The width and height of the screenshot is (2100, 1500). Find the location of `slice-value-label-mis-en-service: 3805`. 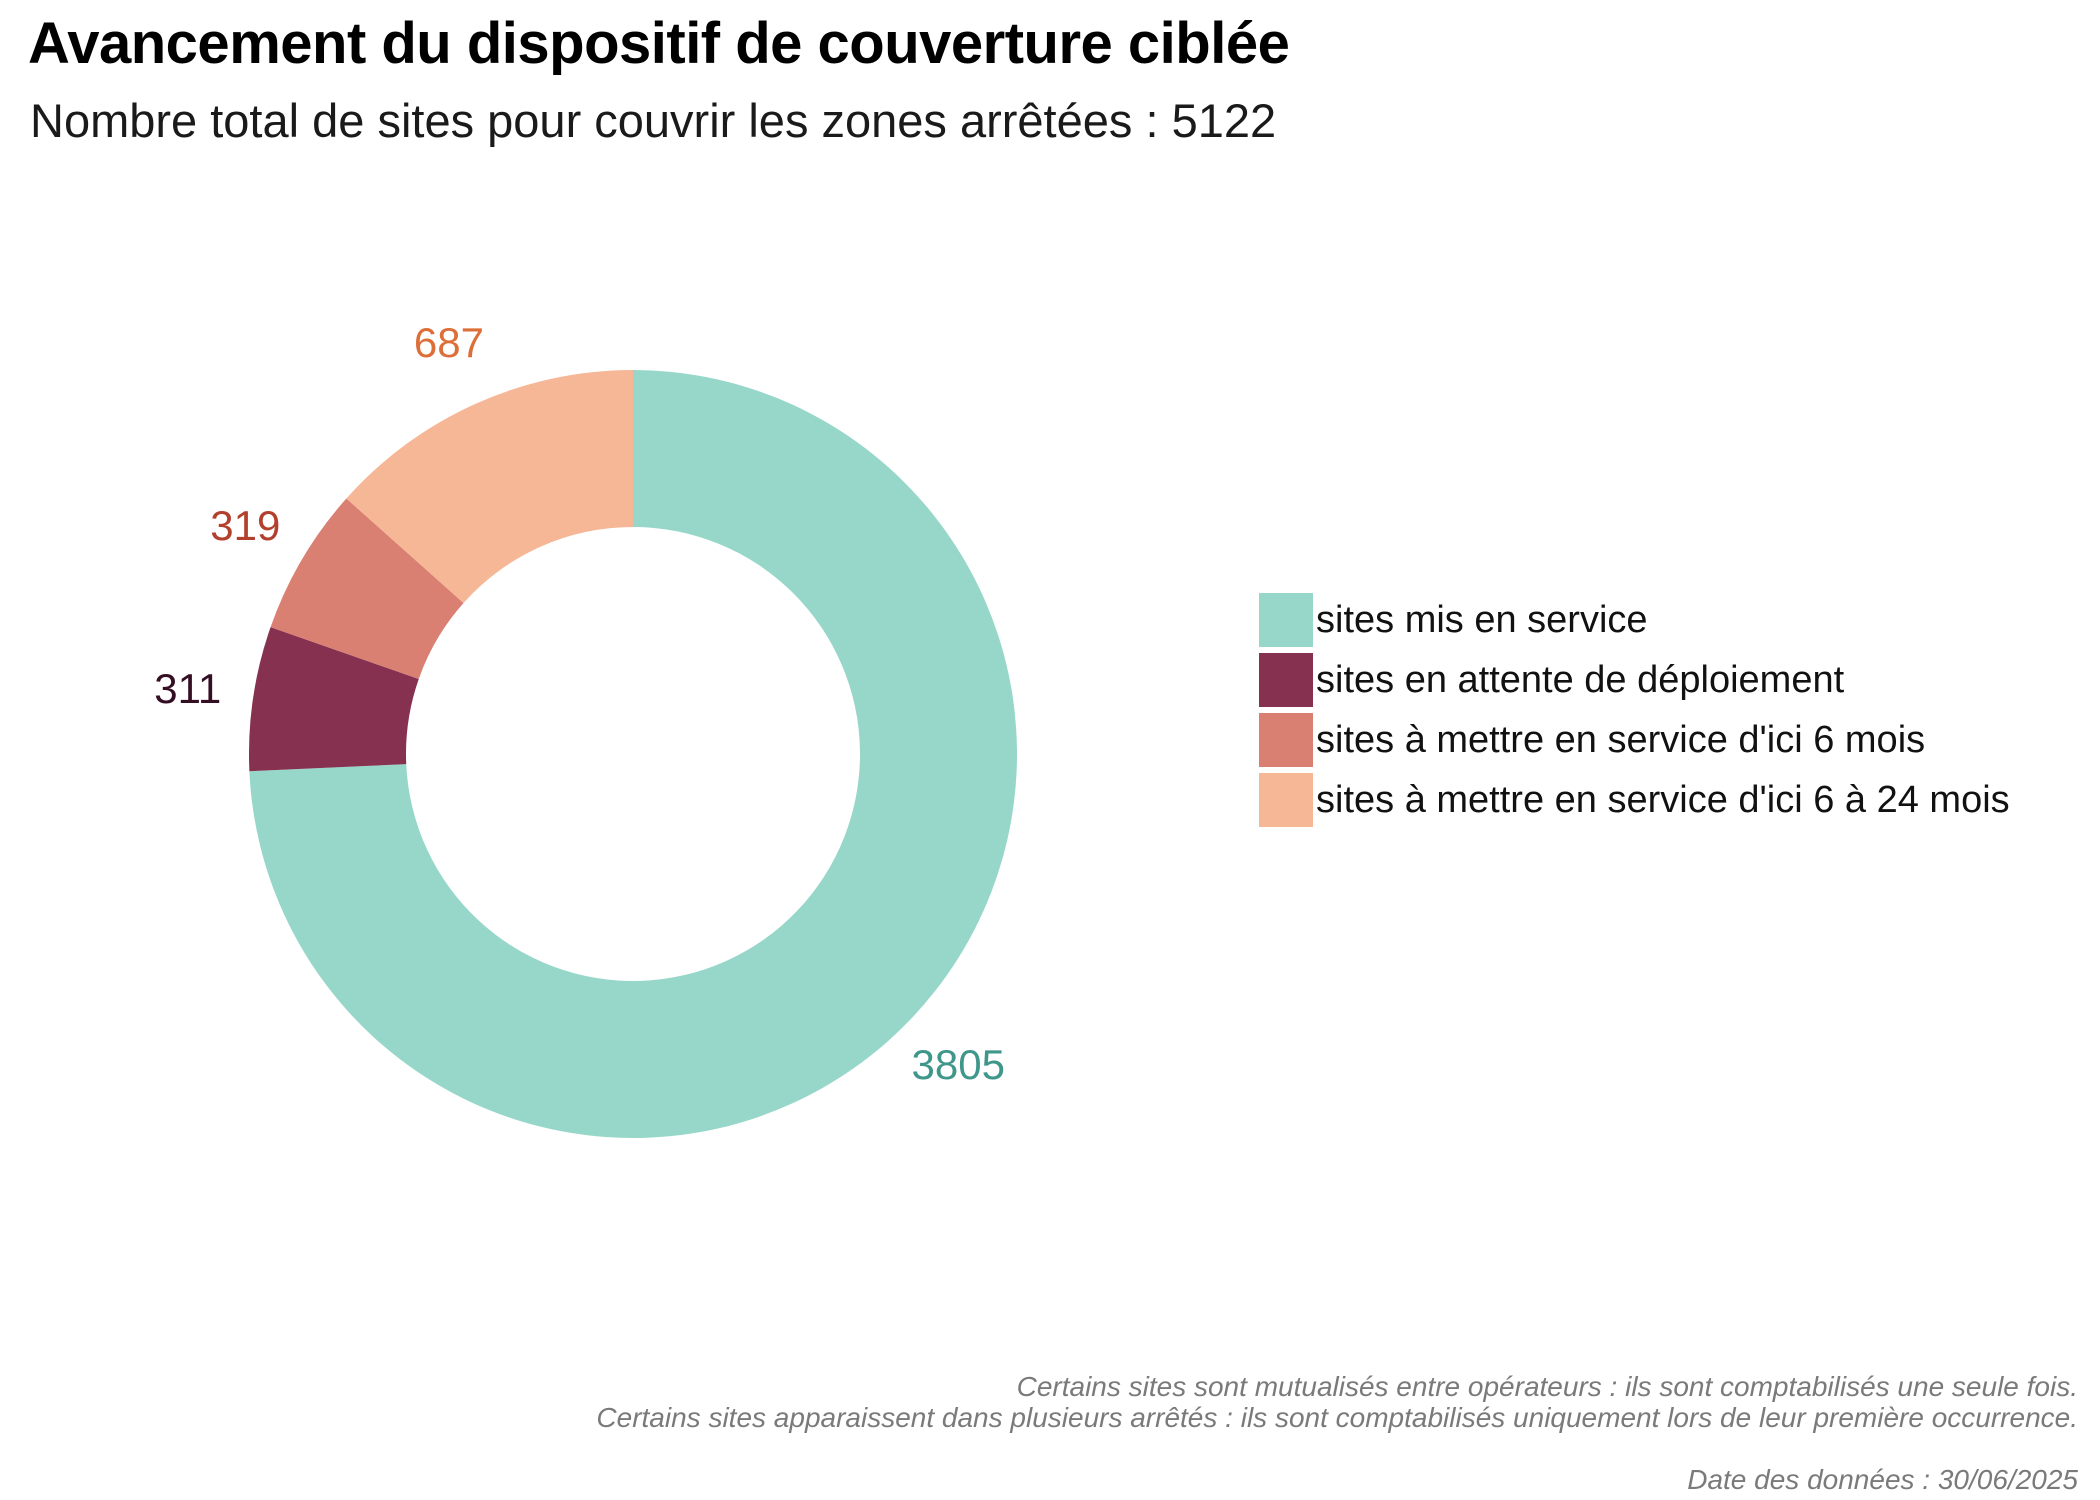

slice-value-label-mis-en-service: 3805 is located at coordinates (958, 1064).